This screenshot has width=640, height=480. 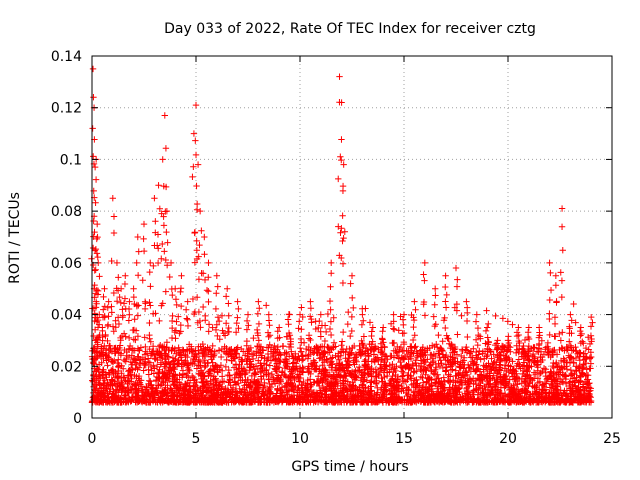 What do you see at coordinates (612, 439) in the screenshot?
I see `x-tick-label: 25` at bounding box center [612, 439].